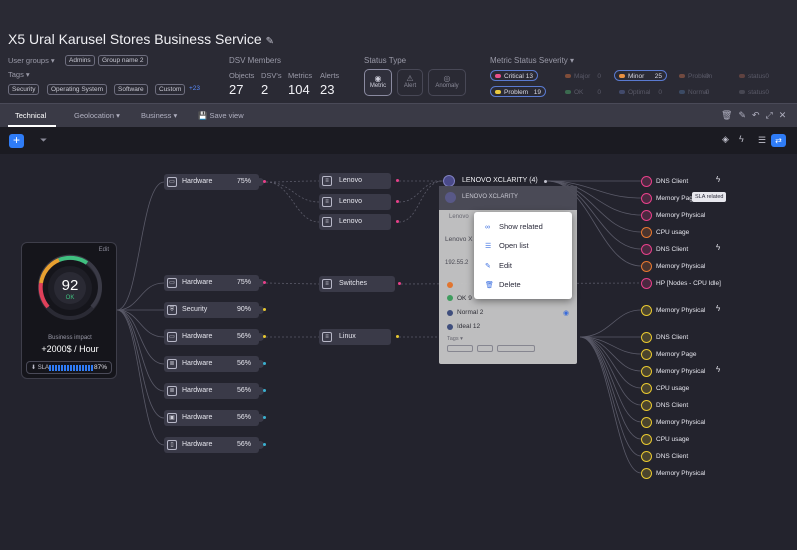 This screenshot has height=550, width=797. What do you see at coordinates (80, 60) in the screenshot?
I see `user-group-chip: Admins` at bounding box center [80, 60].